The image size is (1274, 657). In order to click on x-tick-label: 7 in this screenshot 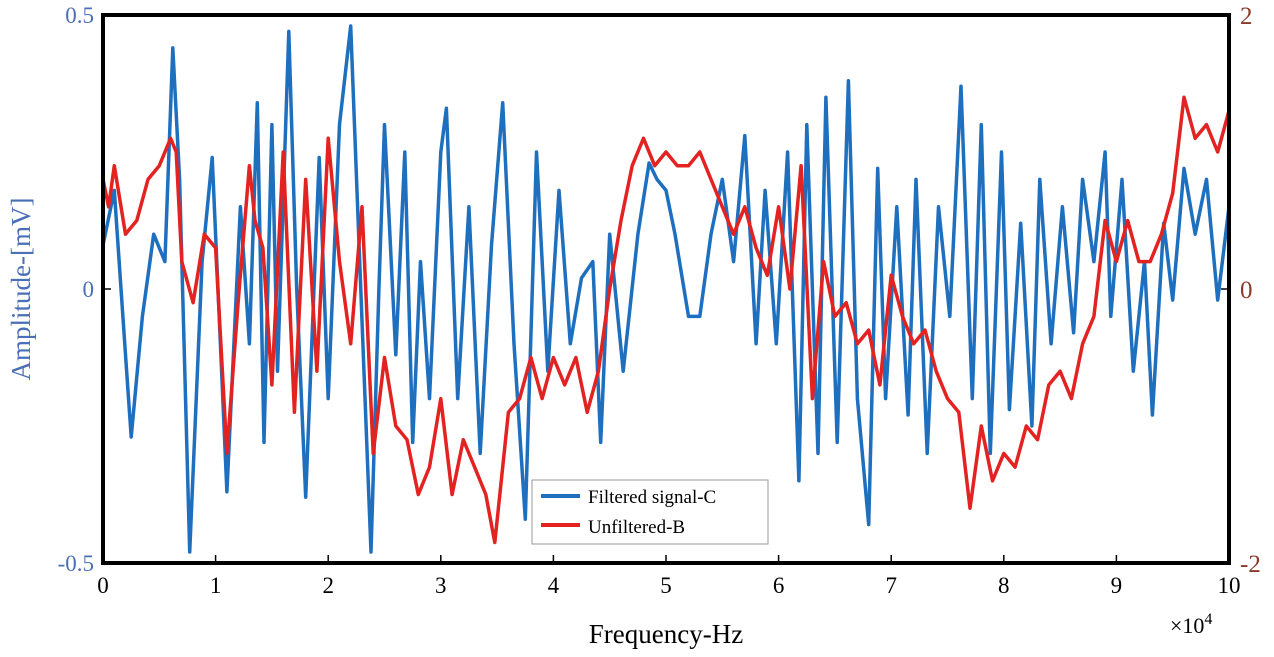, I will do `click(891, 585)`.